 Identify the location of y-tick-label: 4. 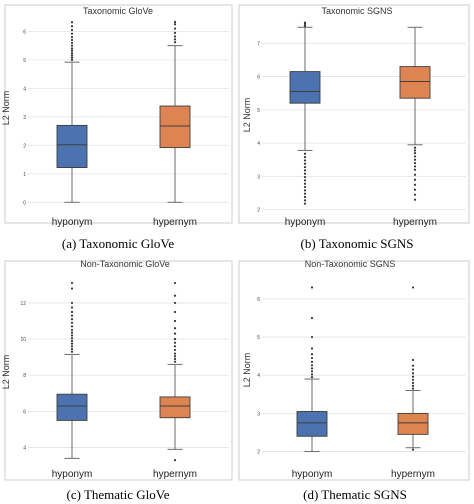
(24, 89).